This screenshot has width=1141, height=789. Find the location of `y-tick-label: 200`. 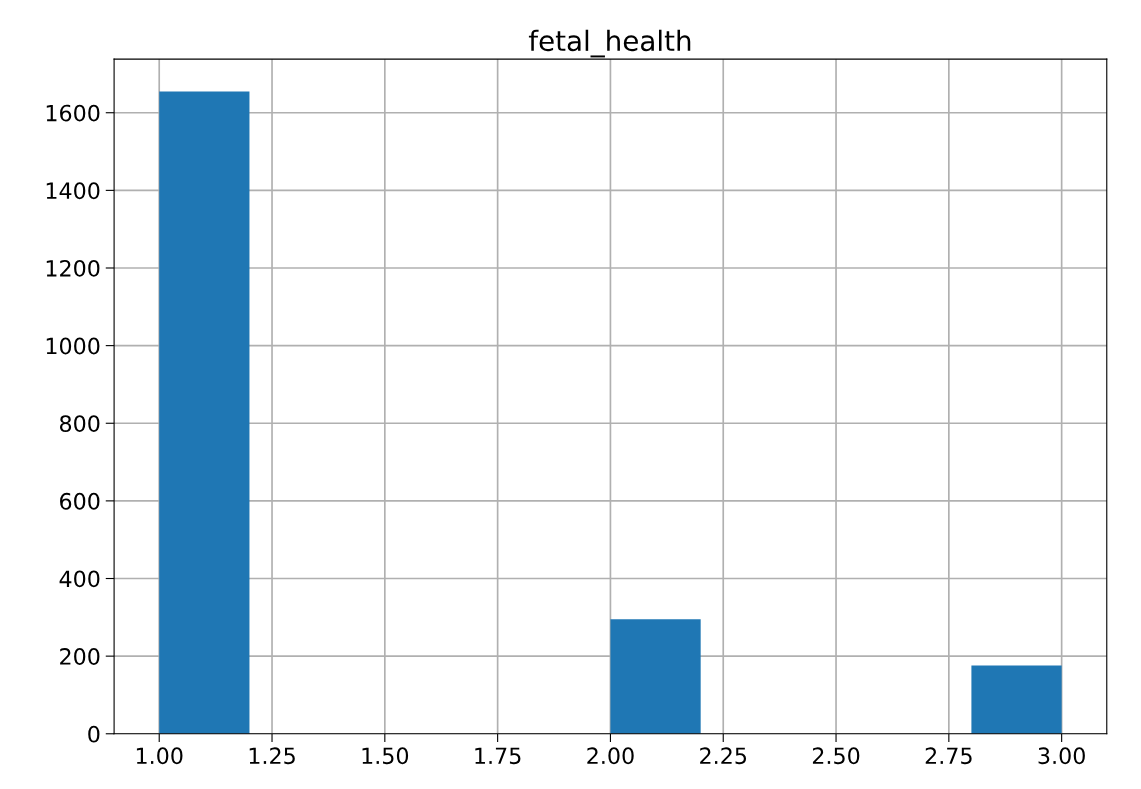

y-tick-label: 200 is located at coordinates (80, 656).